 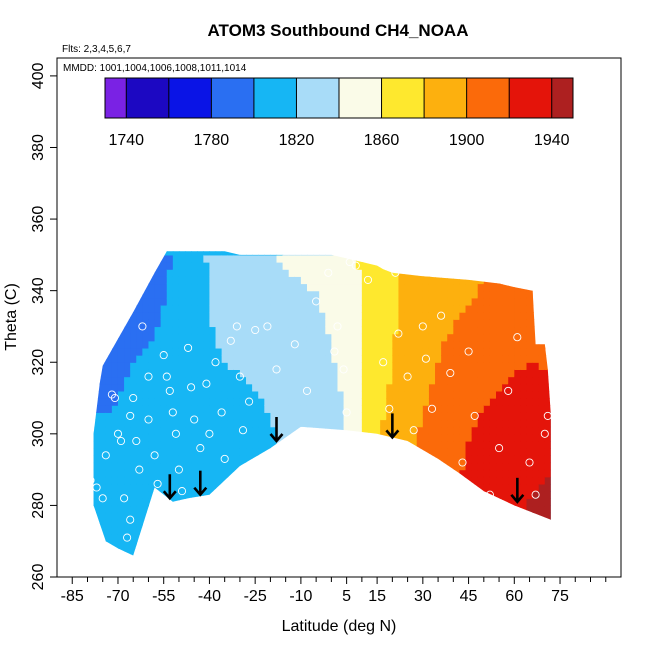 I want to click on colorbar-tick-label: 1820, so click(x=297, y=140).